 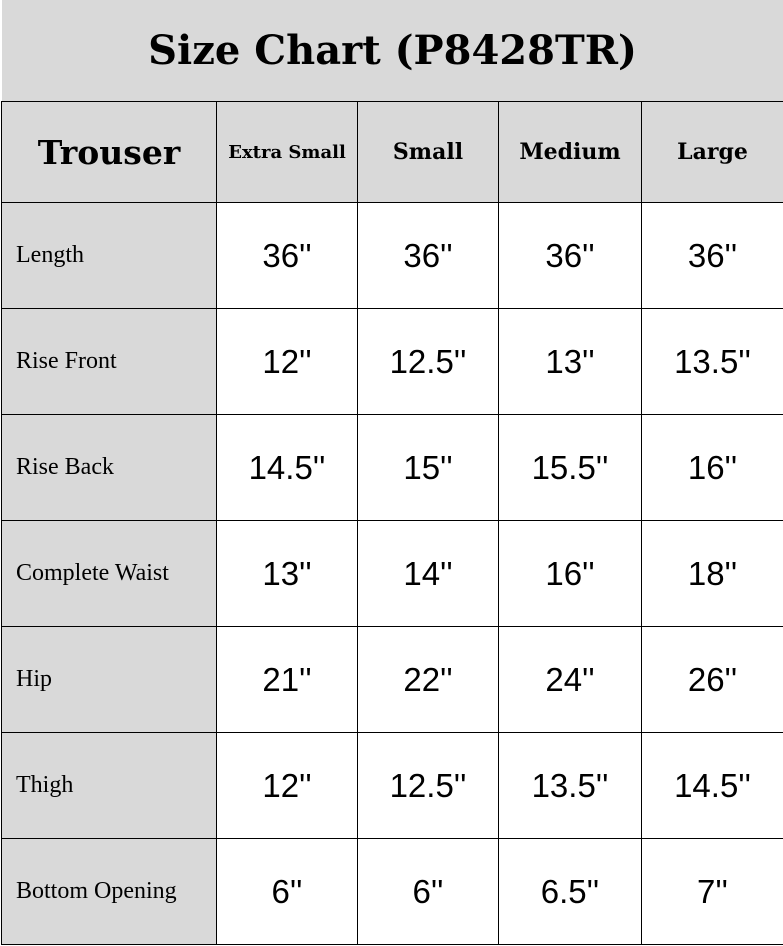 I want to click on size-header-small: Small, so click(x=428, y=152).